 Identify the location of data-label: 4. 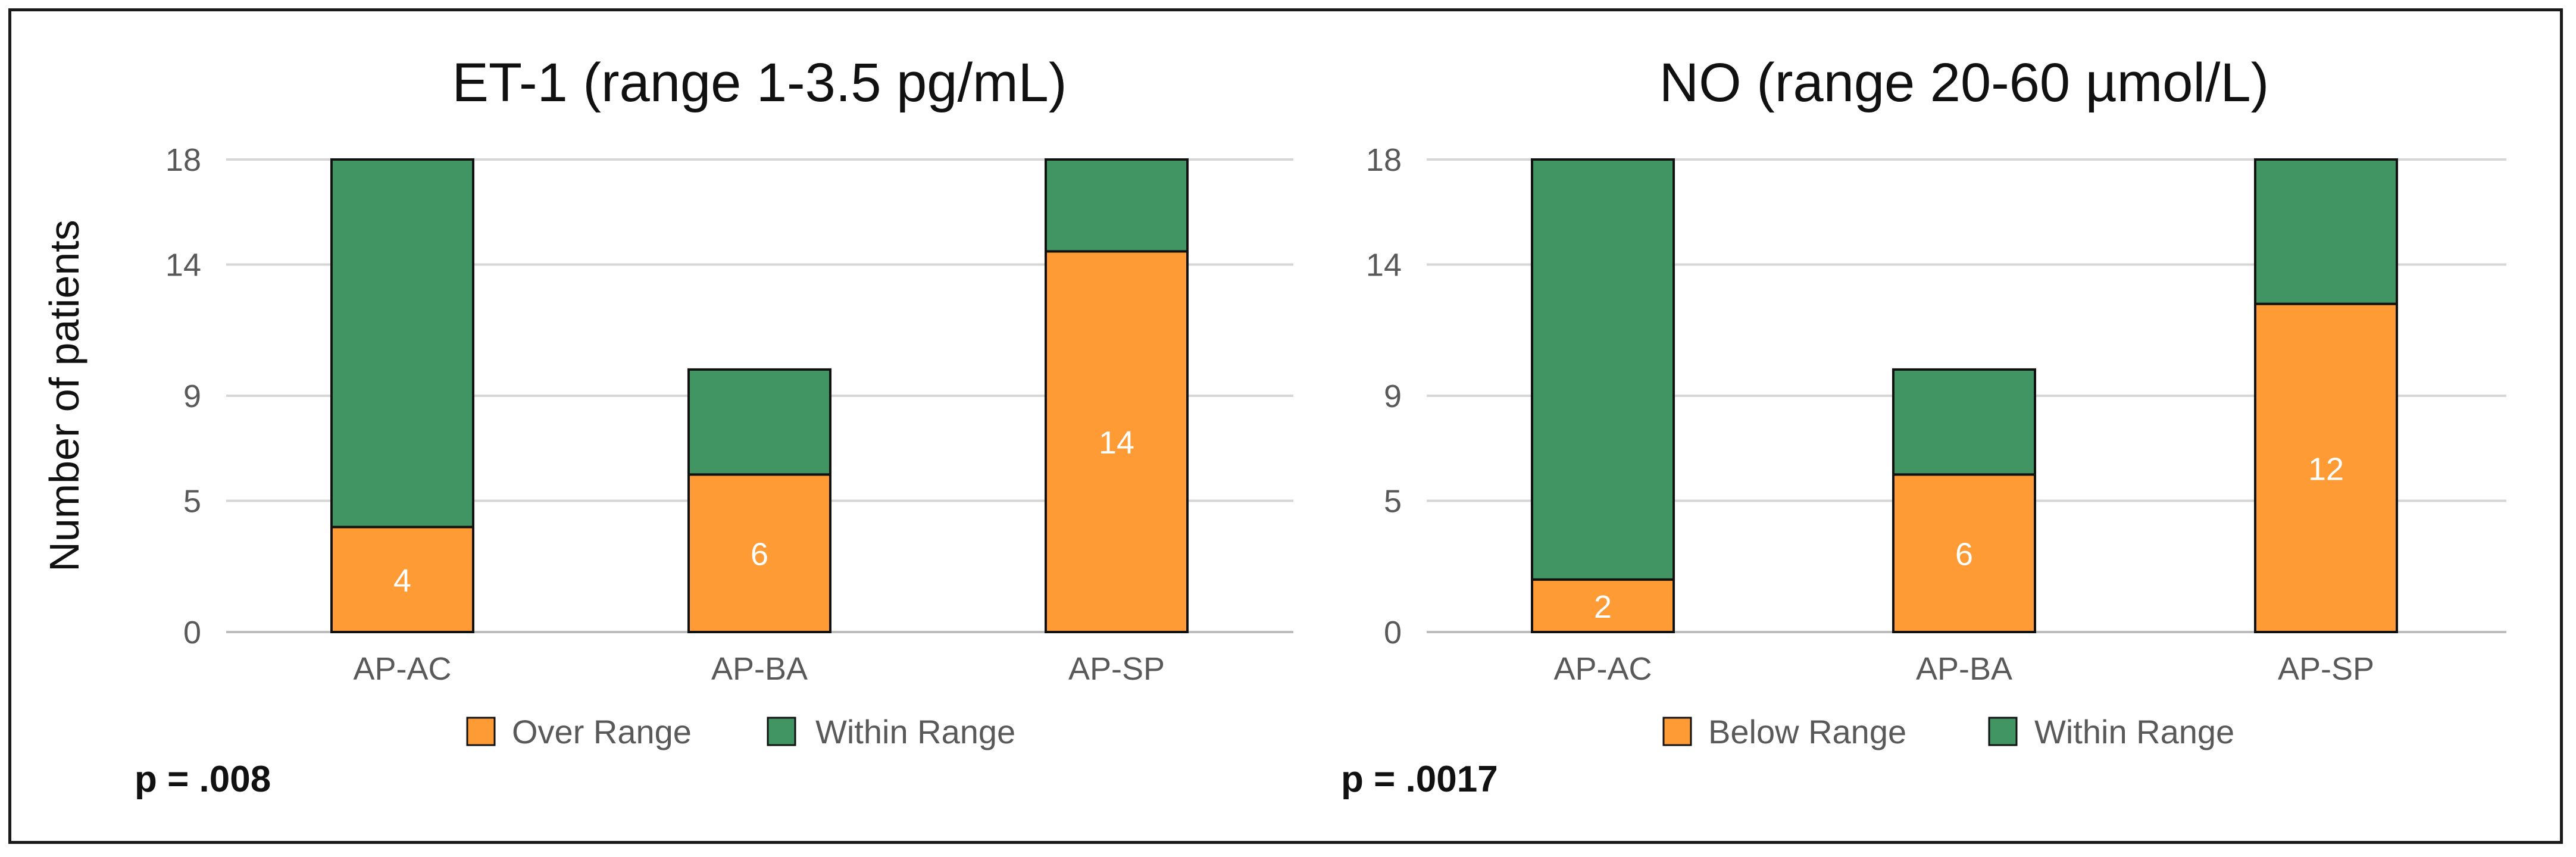
(402, 581).